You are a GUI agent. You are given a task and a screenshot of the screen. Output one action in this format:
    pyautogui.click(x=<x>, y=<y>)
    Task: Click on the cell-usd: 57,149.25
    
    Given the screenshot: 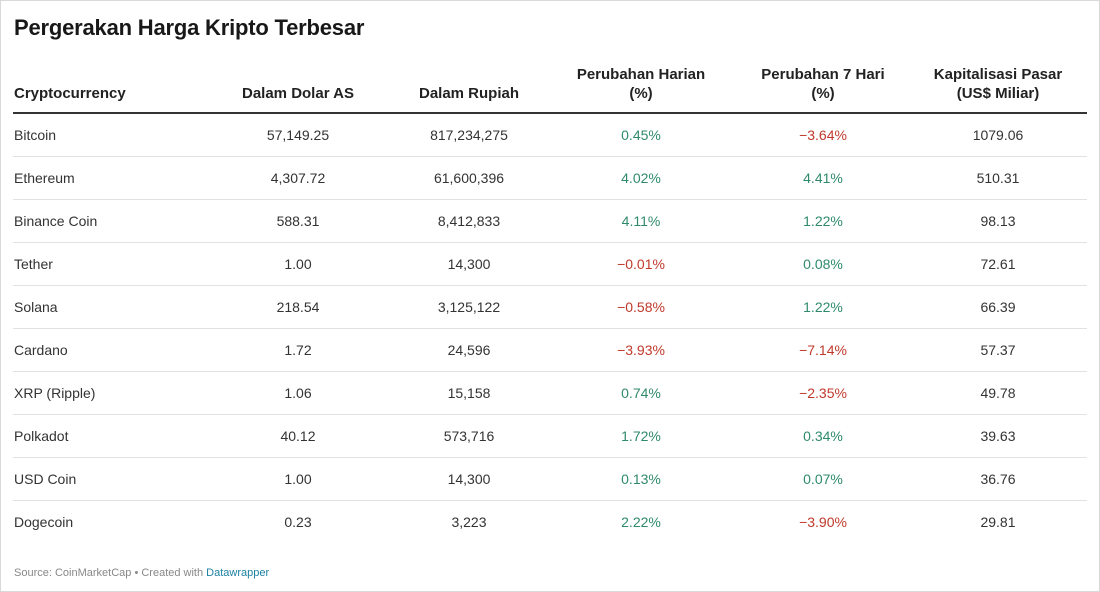 What is the action you would take?
    pyautogui.click(x=298, y=135)
    